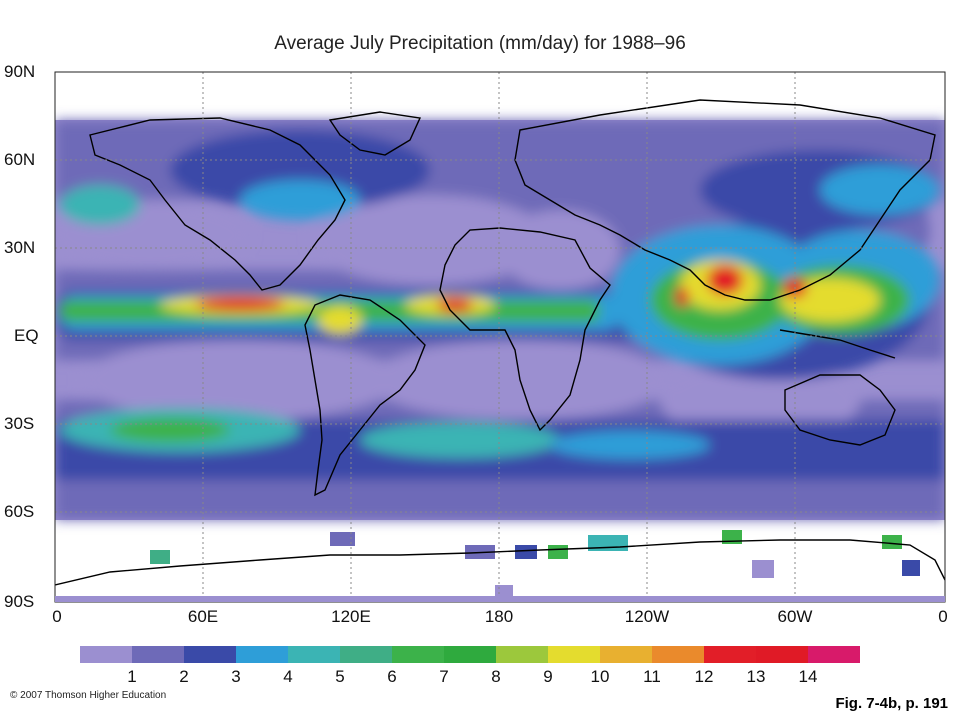 This screenshot has height=720, width=960. Describe the element at coordinates (217, 204) in the screenshot. I see `north-america-coast` at that location.